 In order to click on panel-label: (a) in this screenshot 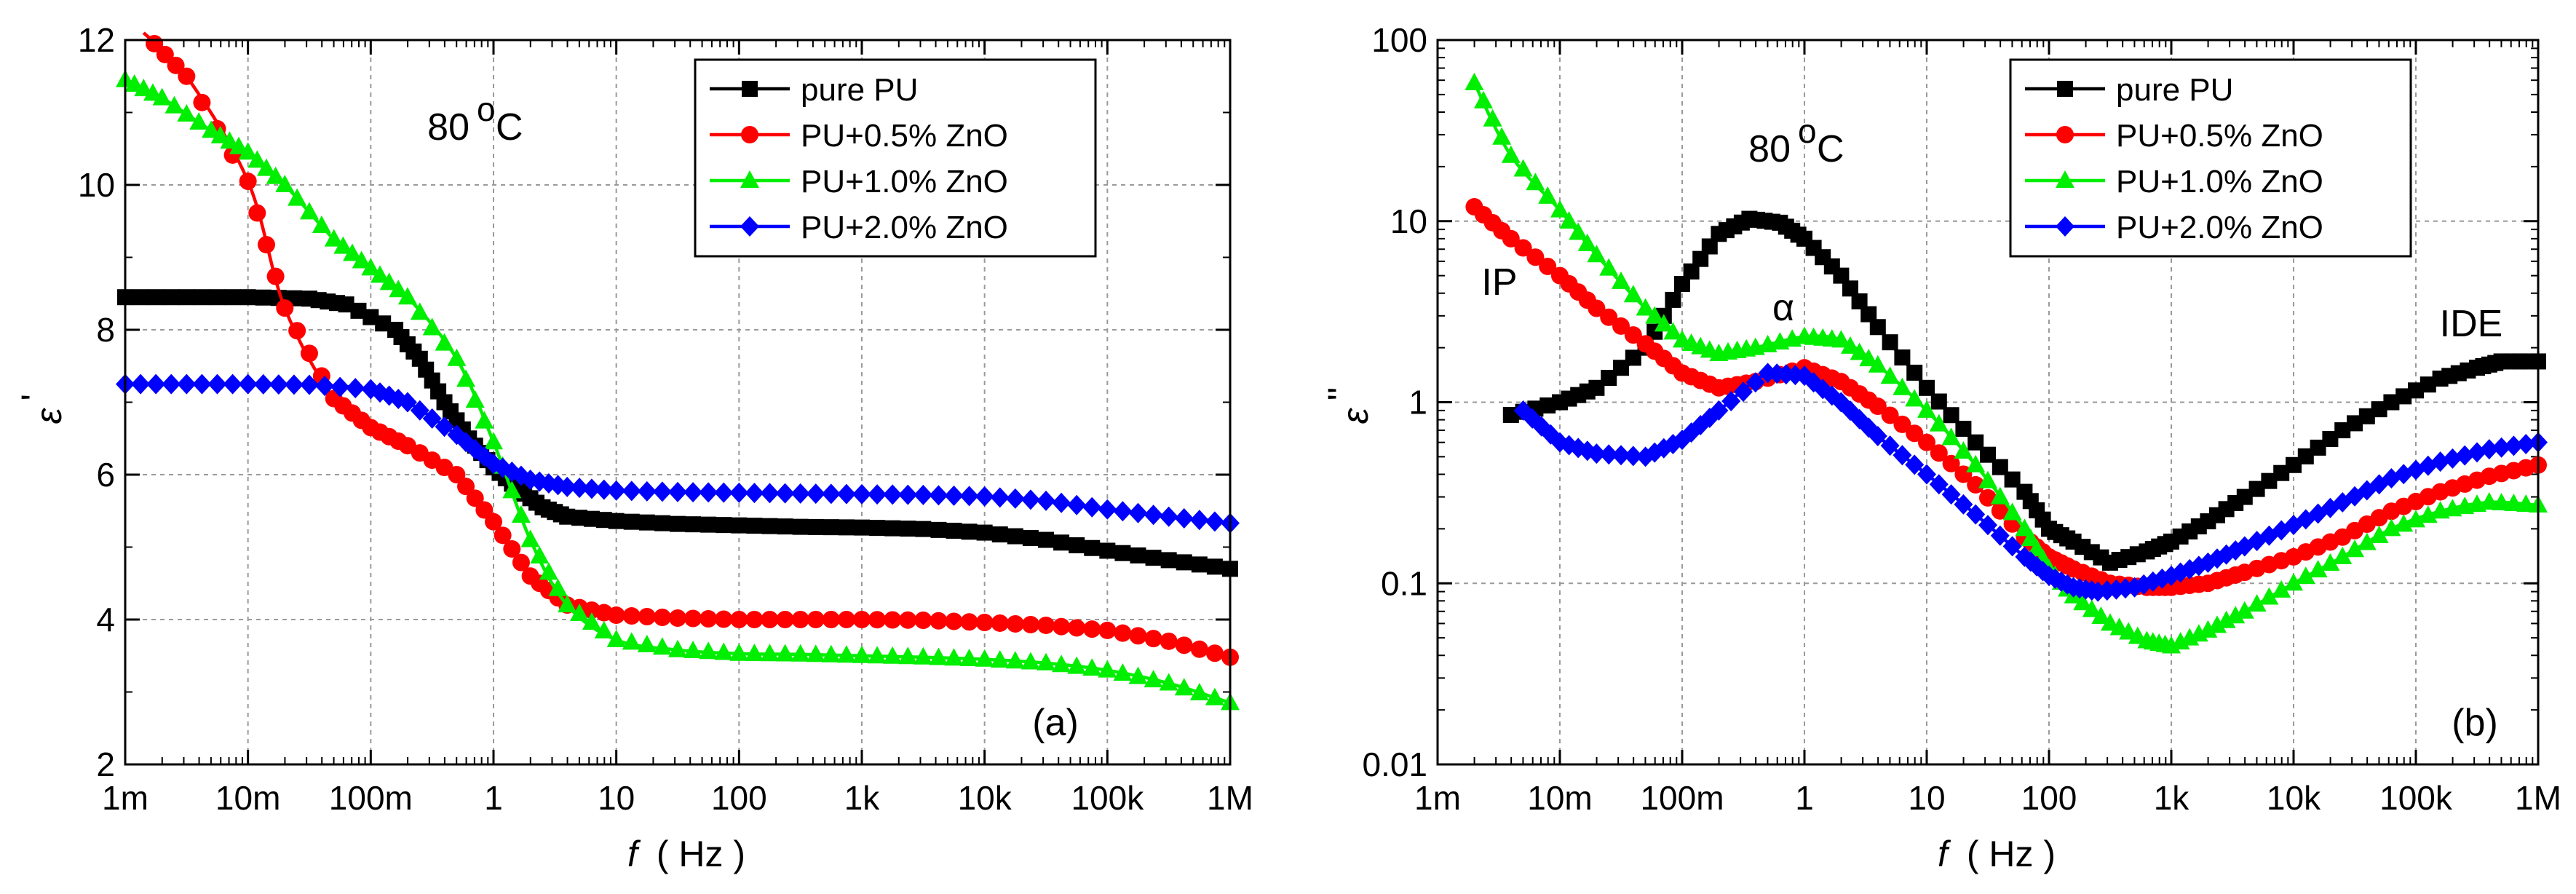, I will do `click(1055, 723)`.